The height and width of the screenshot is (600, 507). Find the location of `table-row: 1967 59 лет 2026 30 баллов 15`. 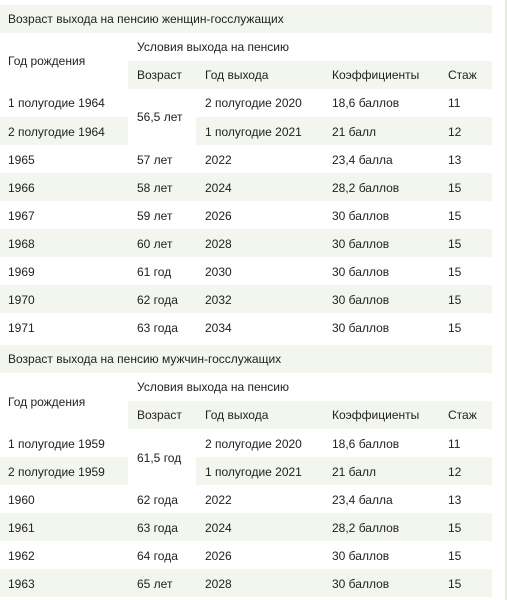

table-row: 1967 59 лет 2026 30 баллов 15 is located at coordinates (246, 215).